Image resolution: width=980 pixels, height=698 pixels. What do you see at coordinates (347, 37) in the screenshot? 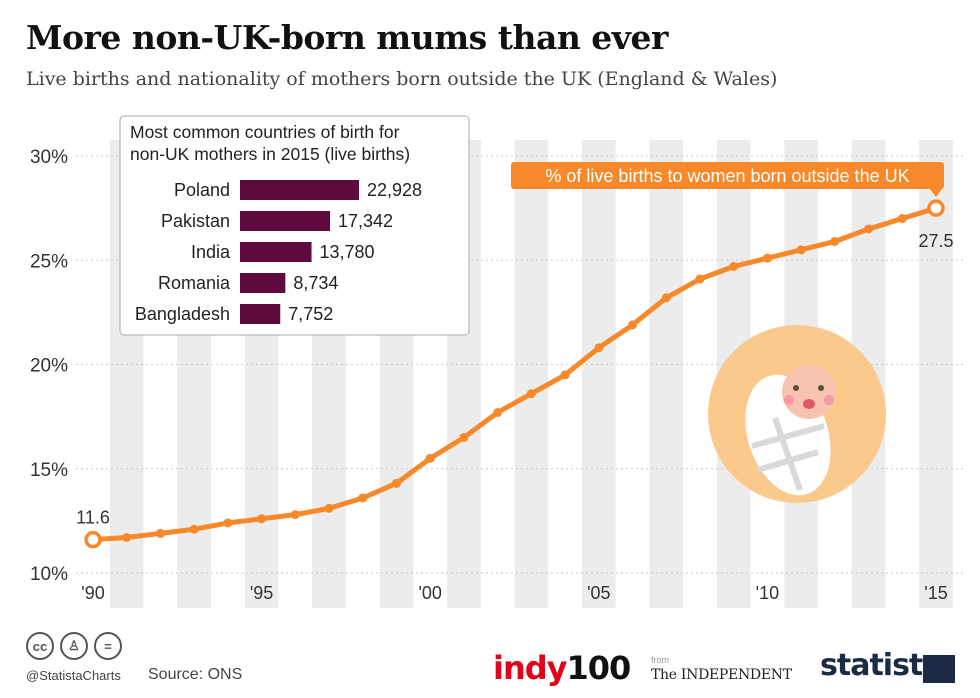
I see `chart-title: More non-UK-born mums than ever` at bounding box center [347, 37].